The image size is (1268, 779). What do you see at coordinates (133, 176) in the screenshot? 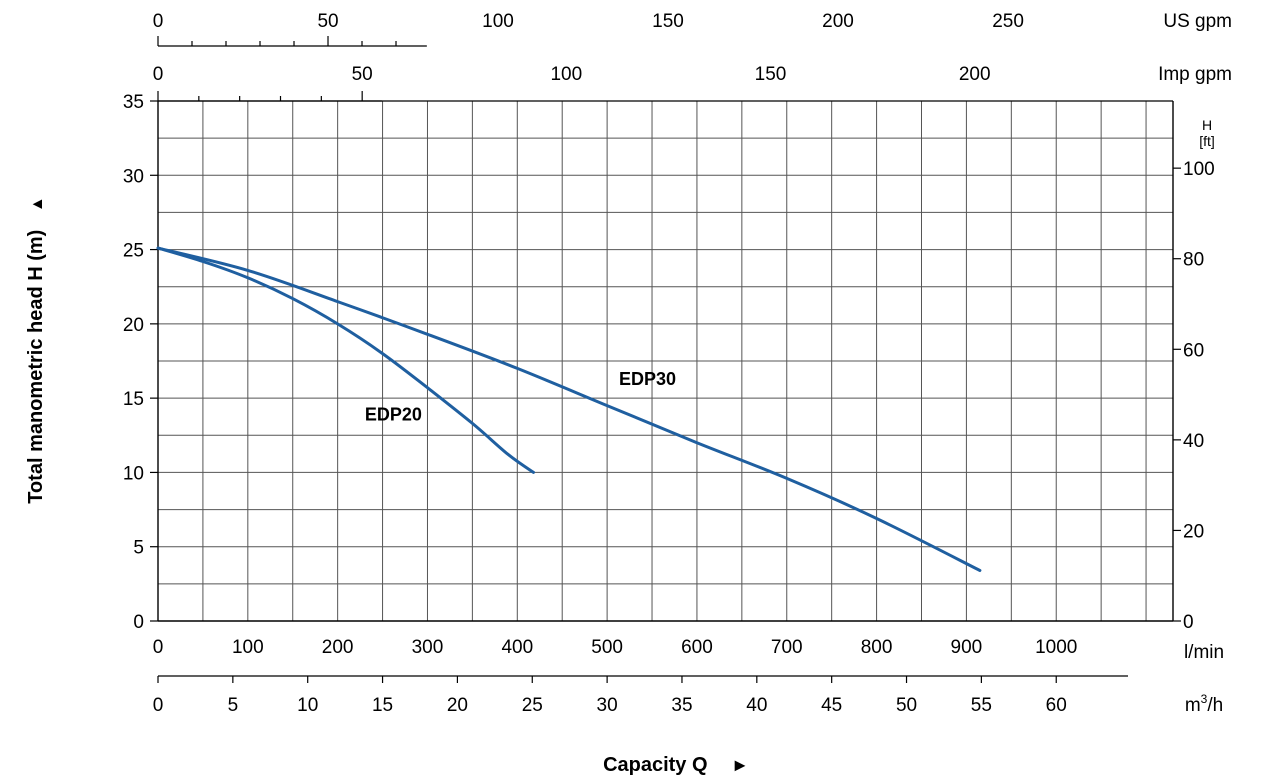
I see `y-left-tick-label: 30` at bounding box center [133, 176].